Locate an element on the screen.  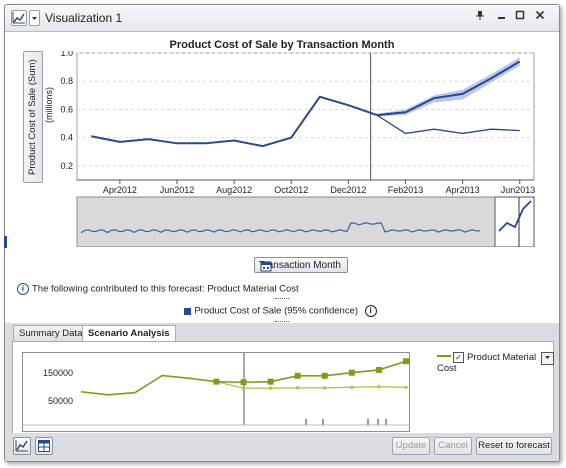
y-axis-label: Product Cost of Sale (Sum) is located at coordinates (32, 117).